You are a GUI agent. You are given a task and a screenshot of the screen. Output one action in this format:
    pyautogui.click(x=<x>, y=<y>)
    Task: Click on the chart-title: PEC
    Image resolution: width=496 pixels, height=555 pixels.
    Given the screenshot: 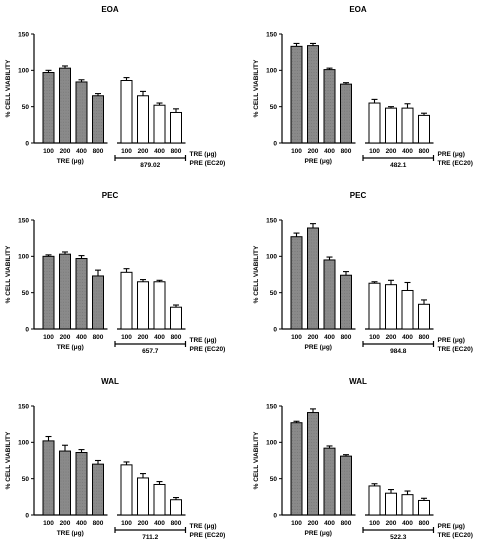 What is the action you would take?
    pyautogui.click(x=110, y=195)
    